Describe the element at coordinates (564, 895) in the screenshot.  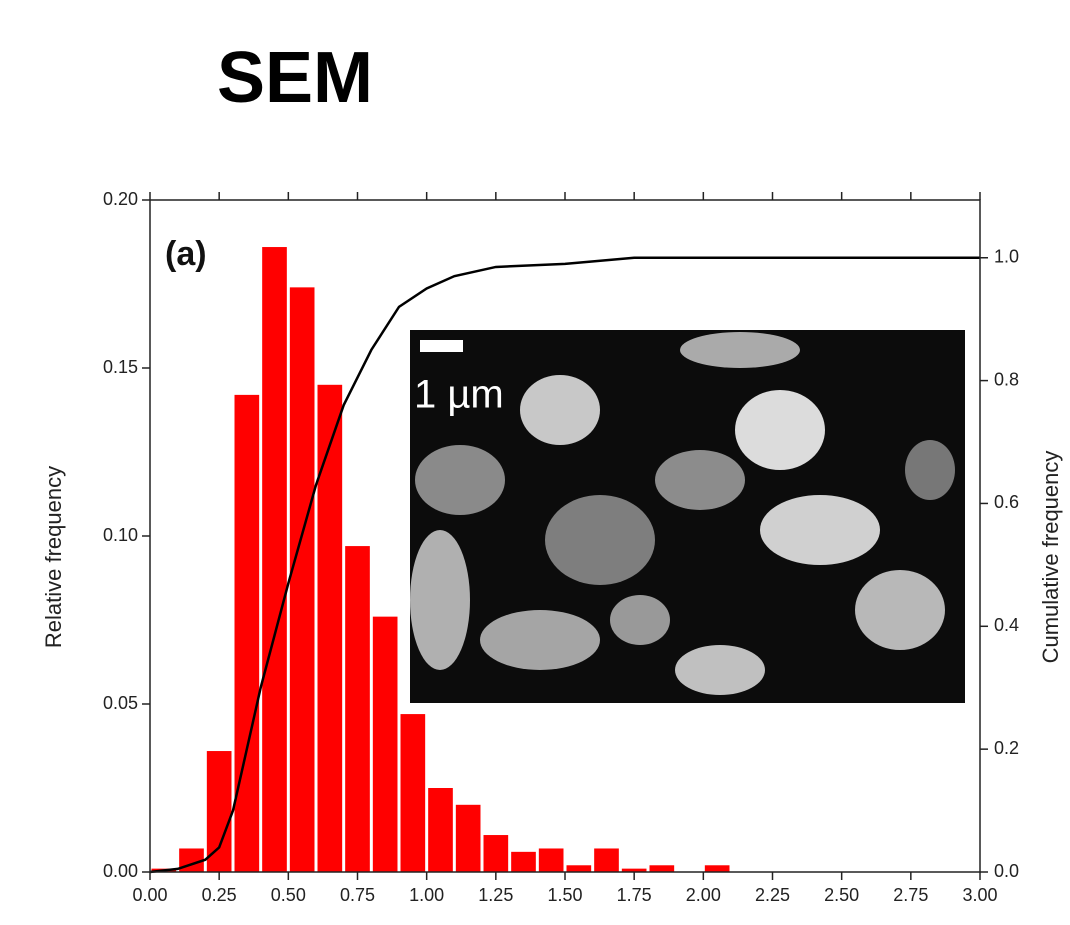
I see `x-tick-label: 1.50` at that location.